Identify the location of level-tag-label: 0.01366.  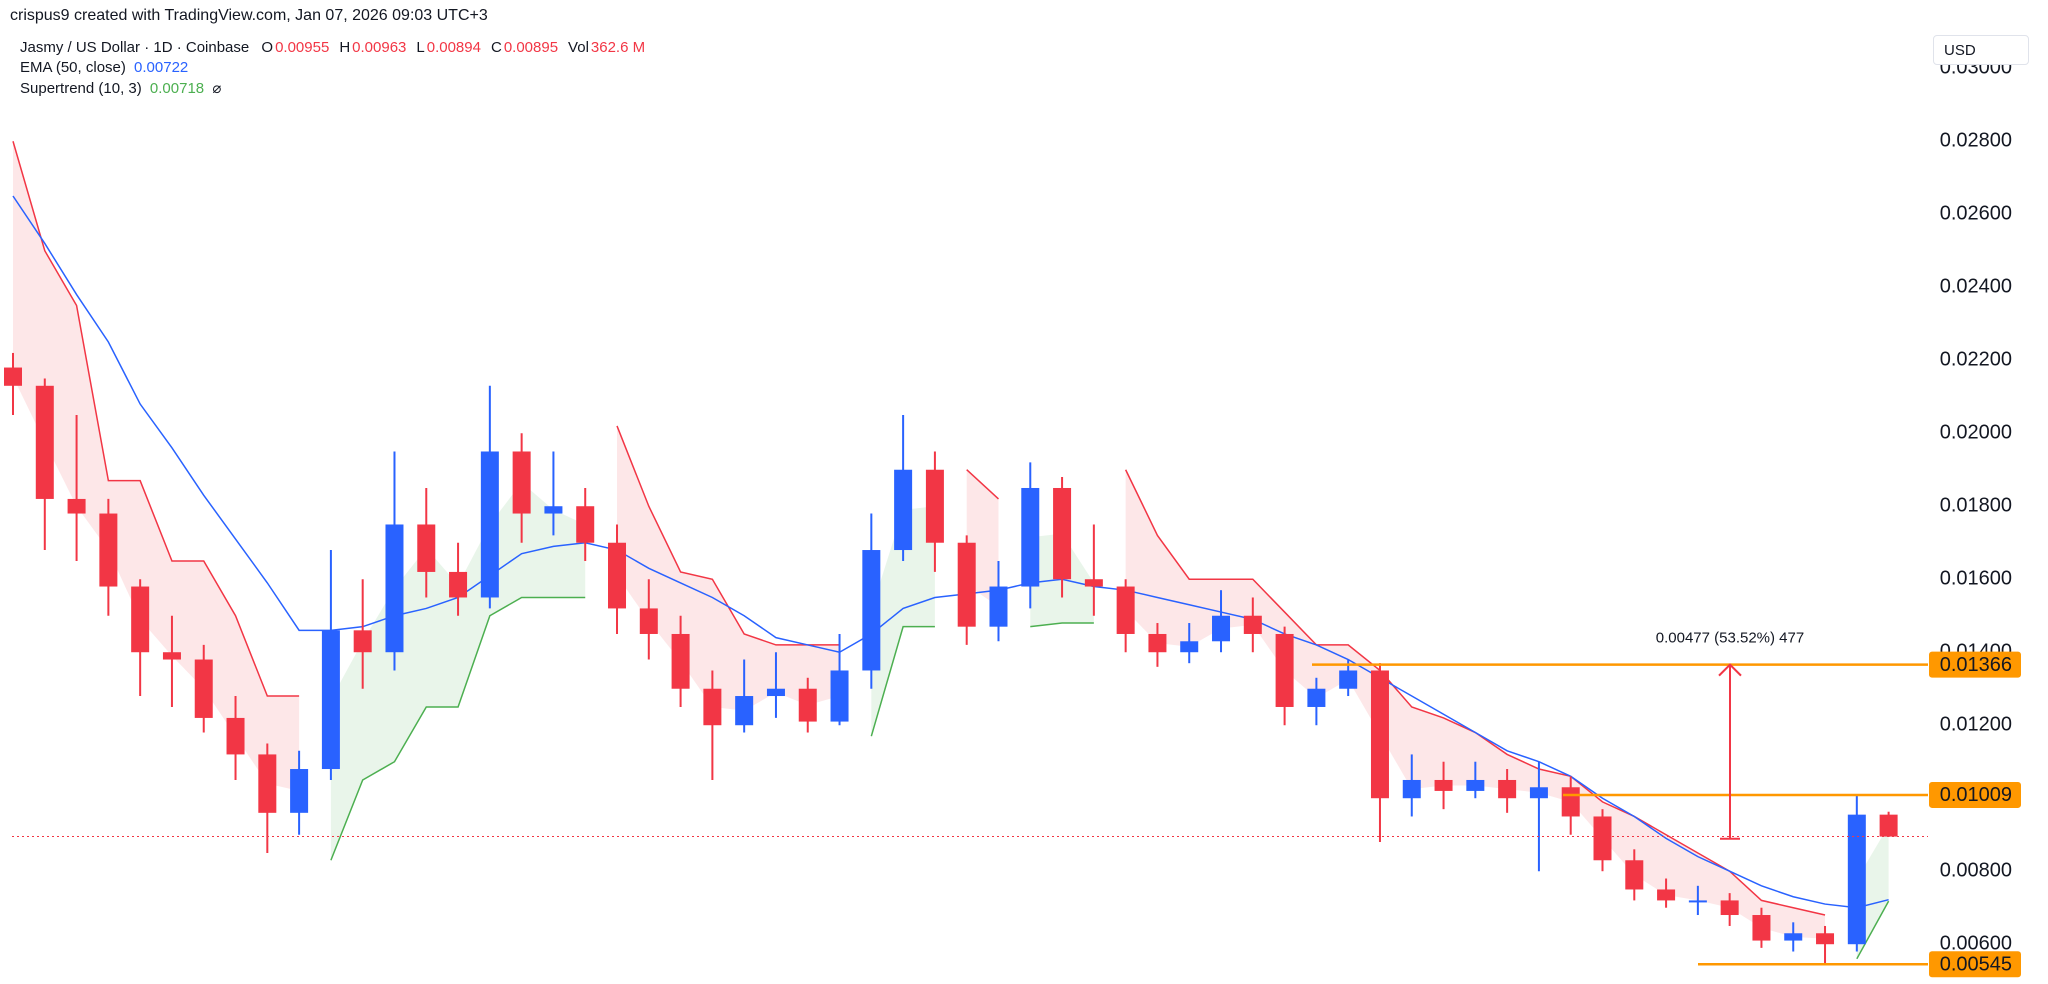
(1976, 665).